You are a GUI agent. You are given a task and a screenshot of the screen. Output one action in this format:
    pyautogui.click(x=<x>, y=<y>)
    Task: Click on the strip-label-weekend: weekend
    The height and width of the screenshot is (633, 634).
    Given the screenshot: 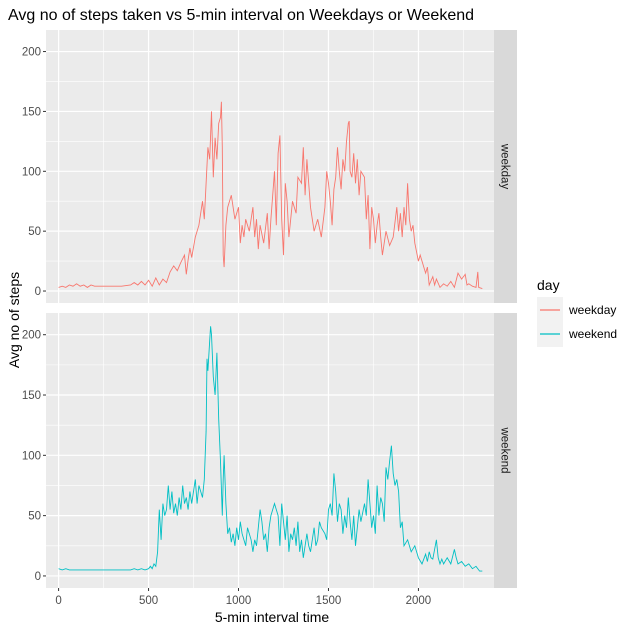 What is the action you would take?
    pyautogui.click(x=505, y=449)
    